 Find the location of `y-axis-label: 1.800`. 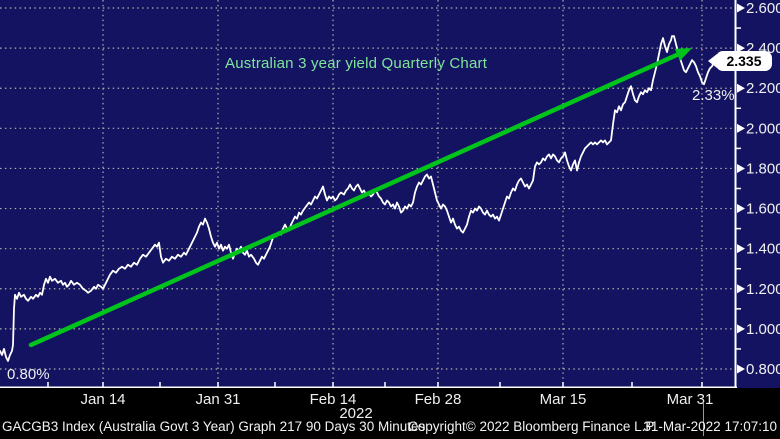

y-axis-label: 1.800 is located at coordinates (763, 168).